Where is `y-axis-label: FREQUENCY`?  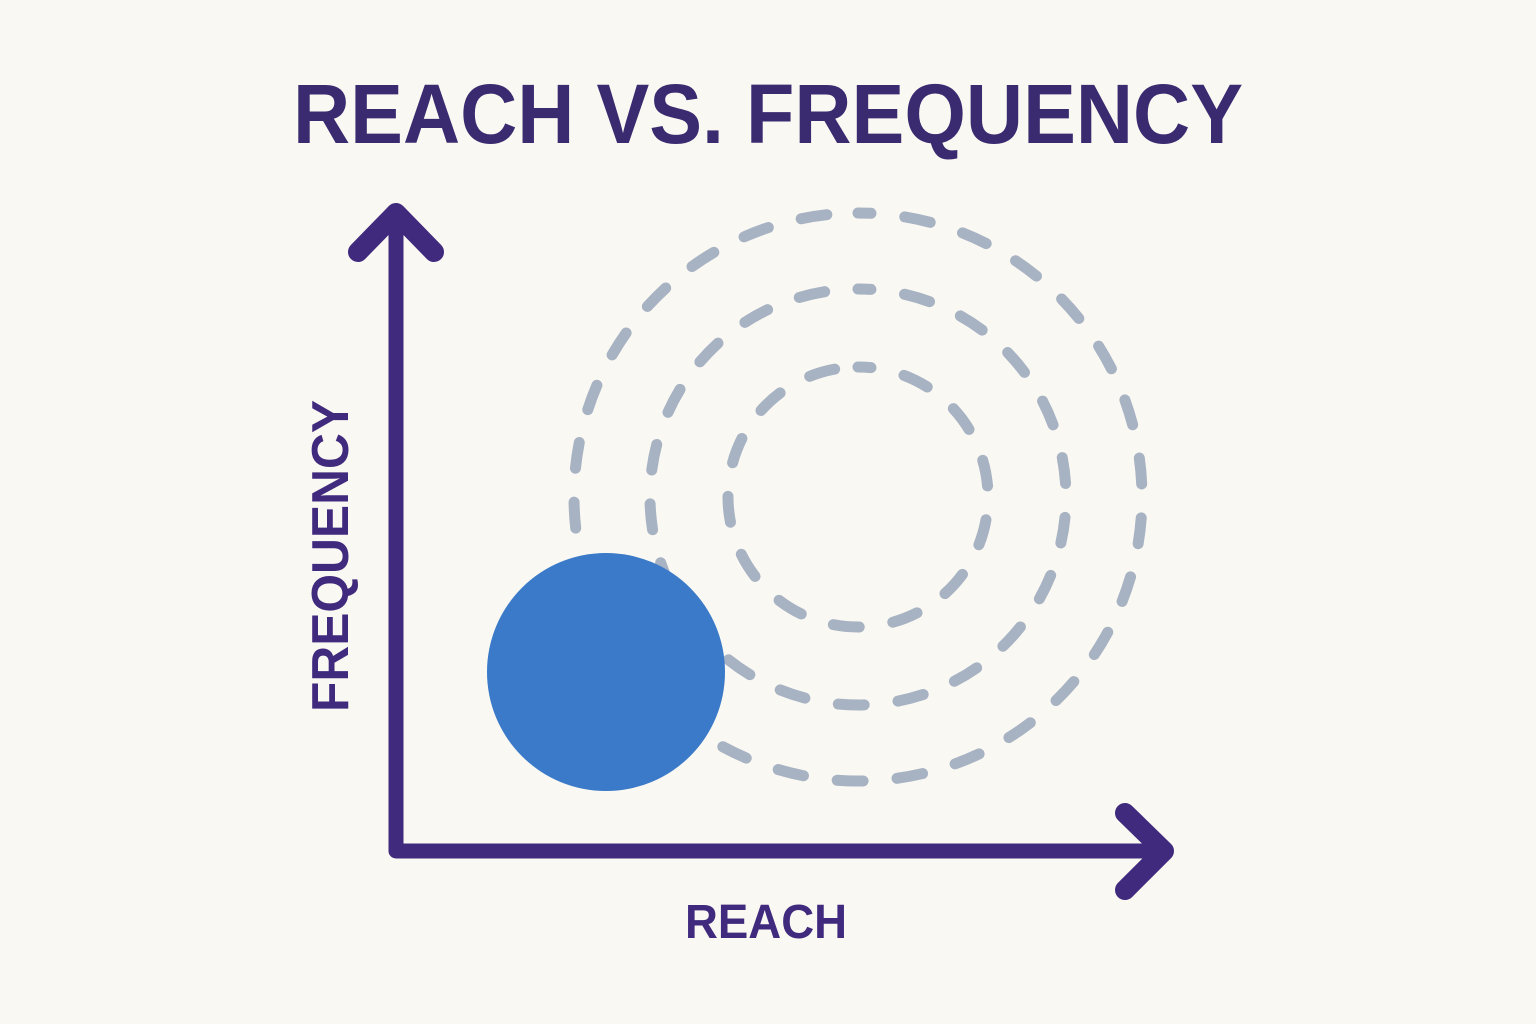
y-axis-label: FREQUENCY is located at coordinates (331, 556).